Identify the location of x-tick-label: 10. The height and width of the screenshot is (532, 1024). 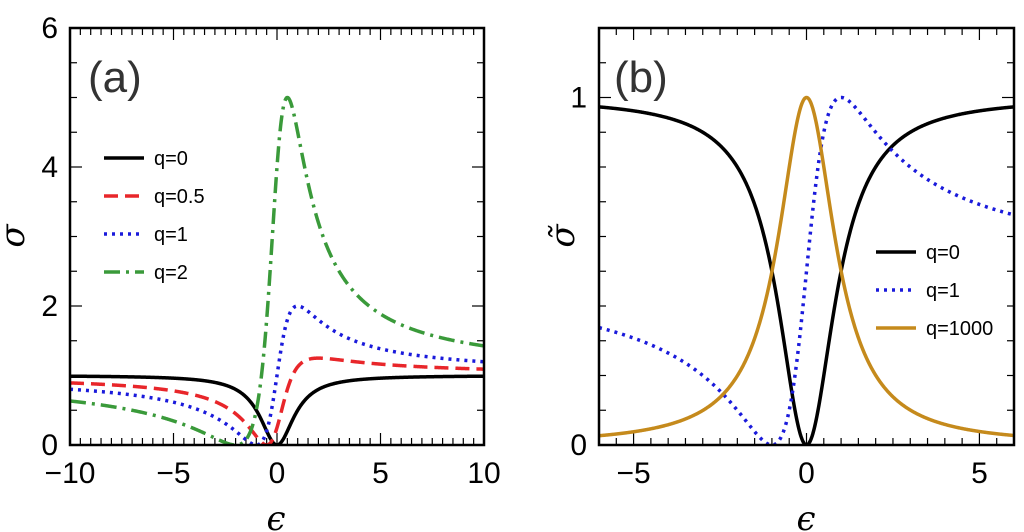
(483, 473).